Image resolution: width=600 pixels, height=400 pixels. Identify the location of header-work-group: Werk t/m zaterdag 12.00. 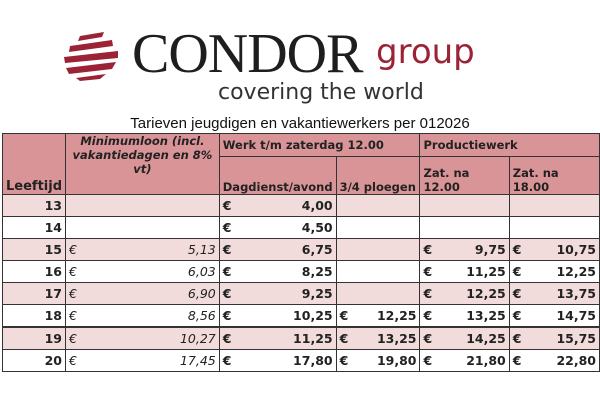
(319, 145).